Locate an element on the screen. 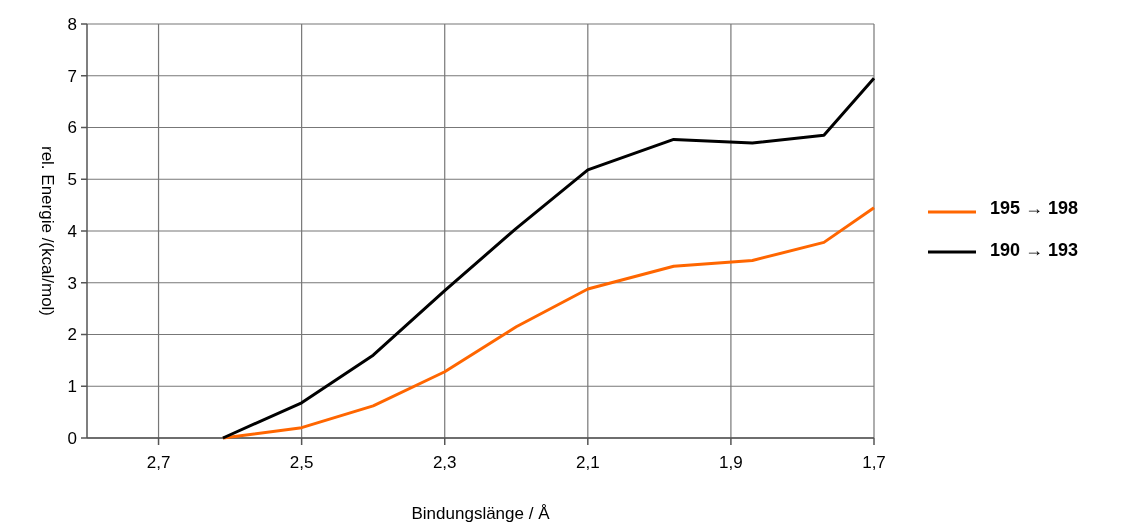  y-tick-label: 8 is located at coordinates (72, 24).